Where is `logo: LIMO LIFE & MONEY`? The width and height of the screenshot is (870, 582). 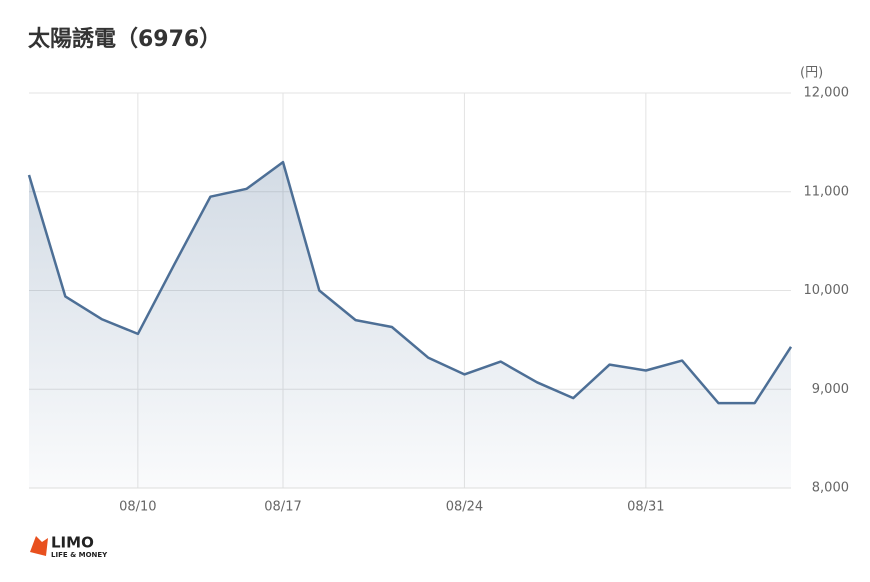
logo: LIMO LIFE & MONEY is located at coordinates (69, 546).